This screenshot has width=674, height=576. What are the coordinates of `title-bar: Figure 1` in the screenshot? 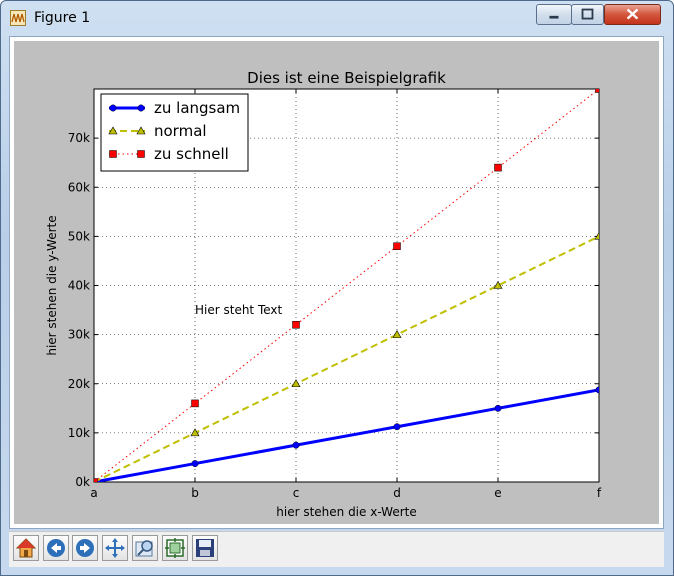 It's located at (337, 18).